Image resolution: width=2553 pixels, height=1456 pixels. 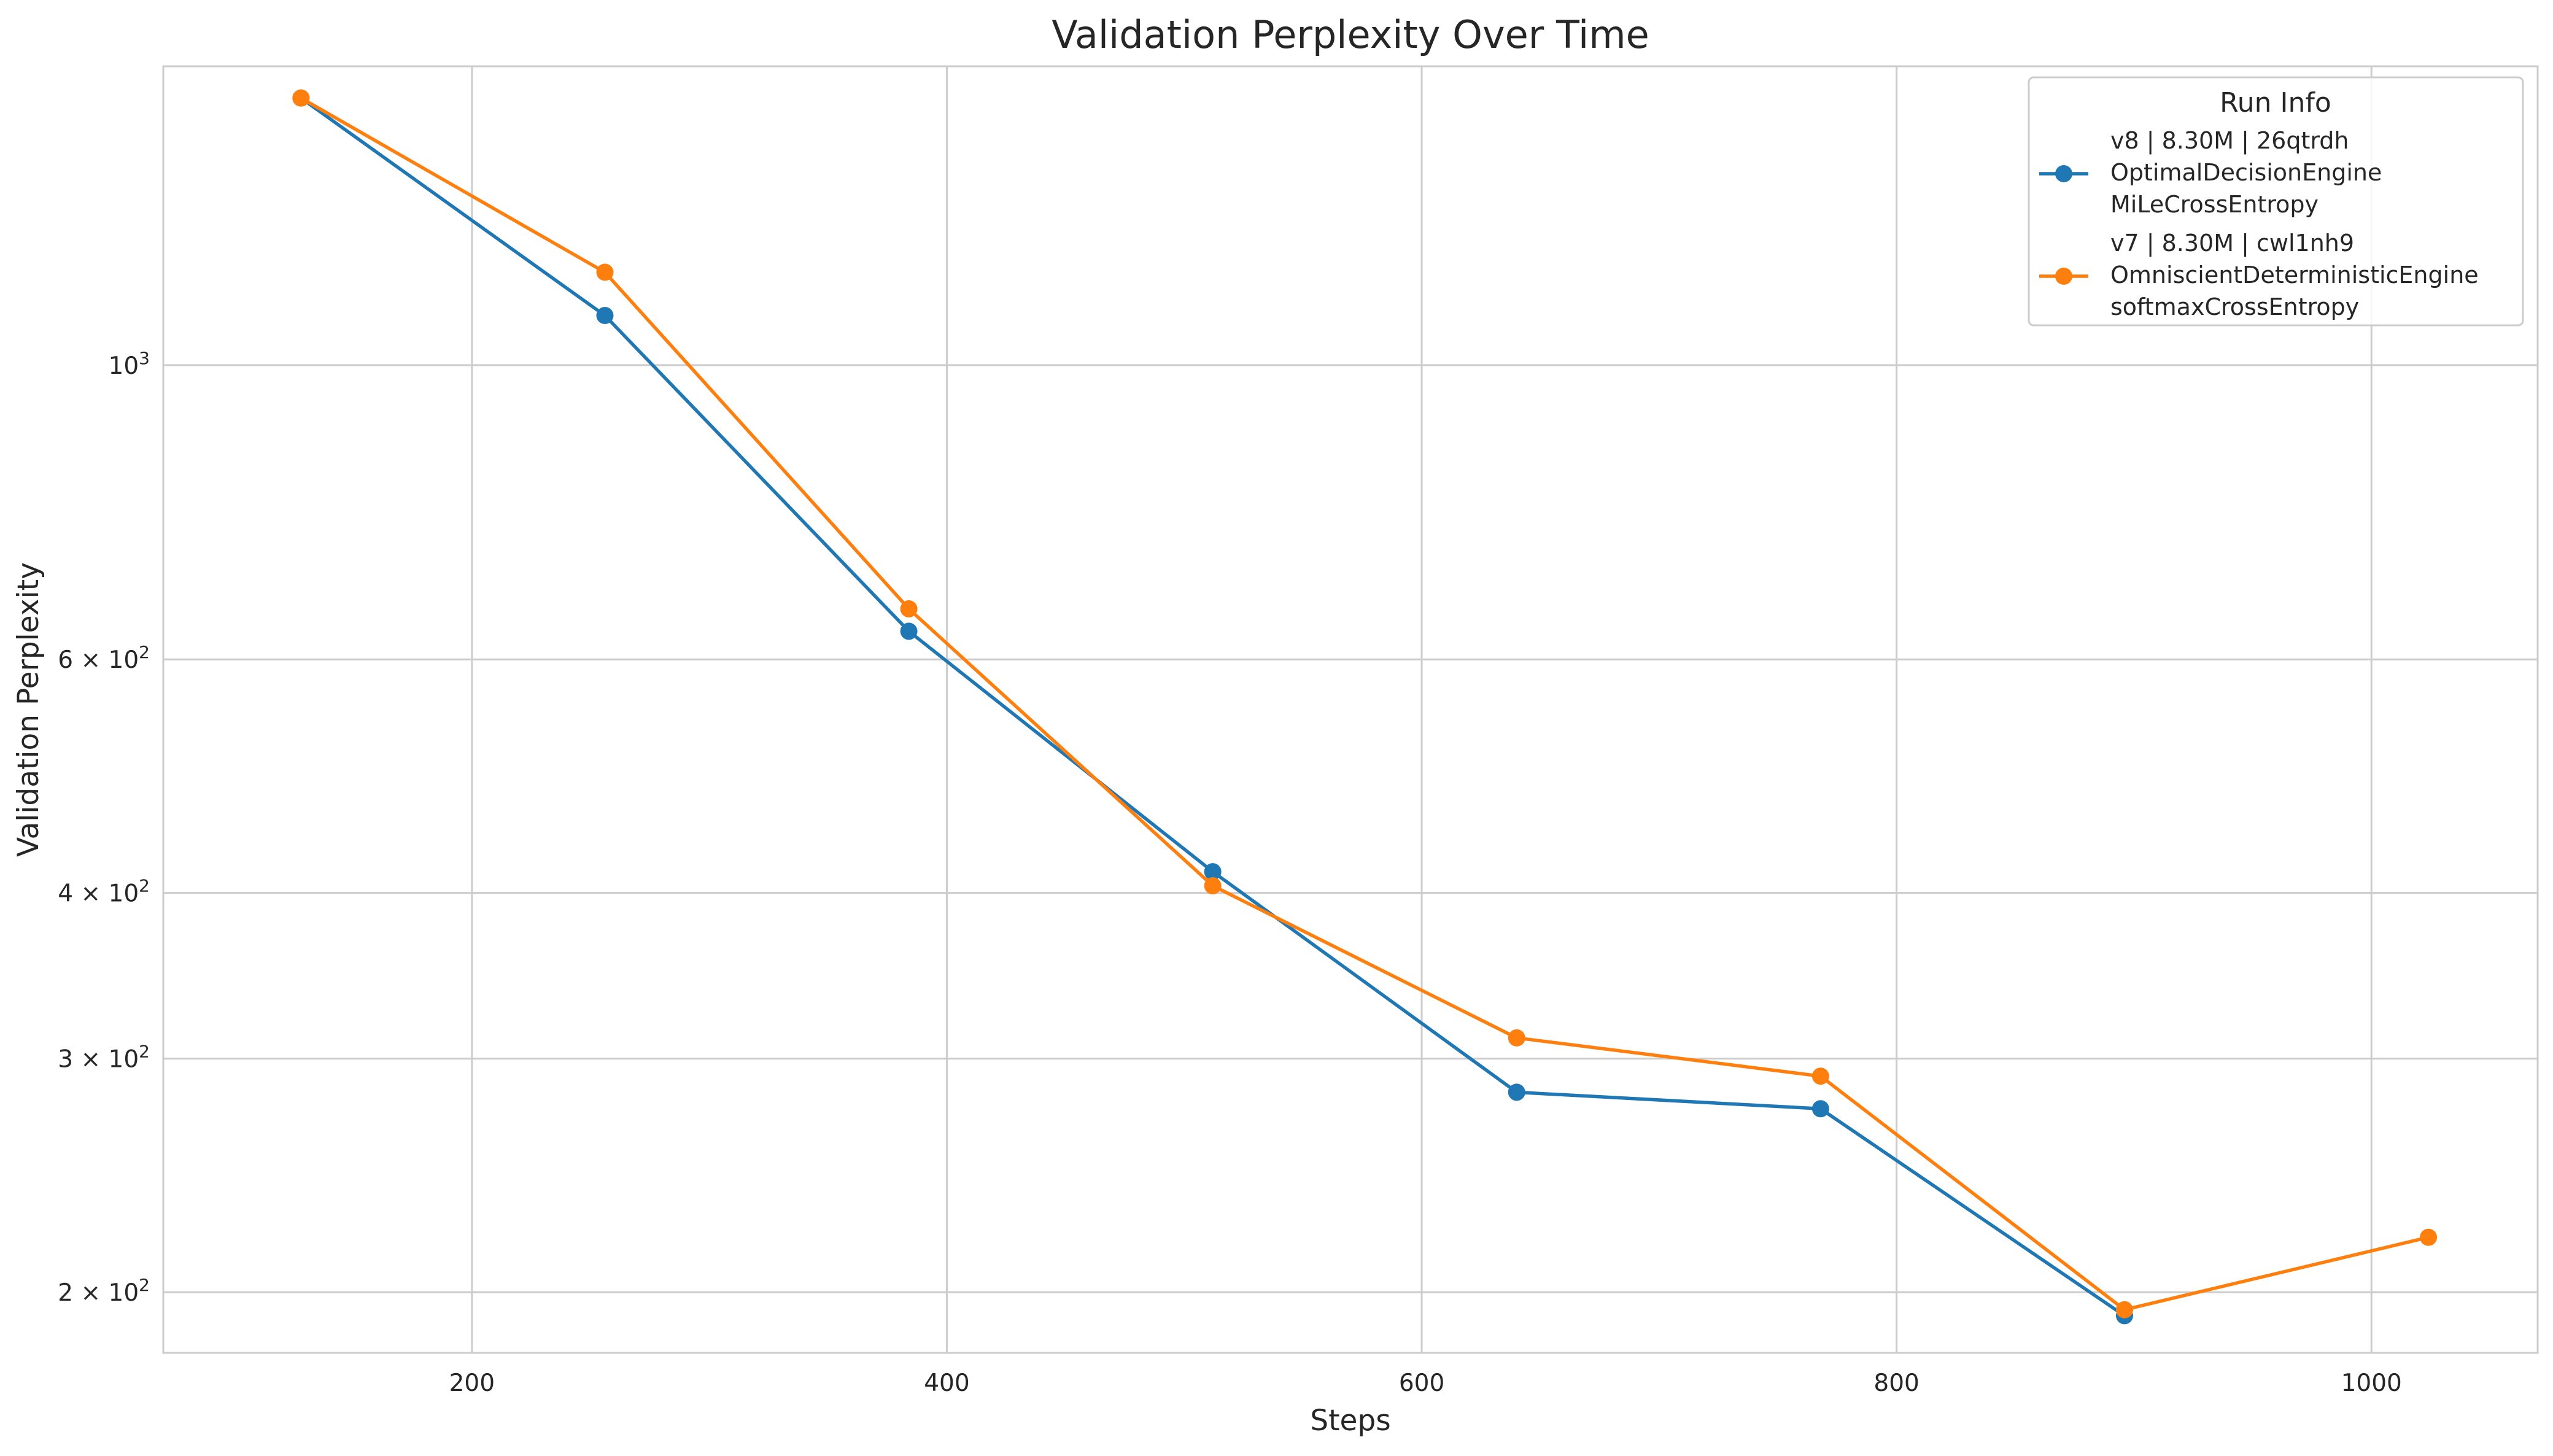 What do you see at coordinates (2246, 172) in the screenshot?
I see `legend-label-line: OptimalDecisionEngine` at bounding box center [2246, 172].